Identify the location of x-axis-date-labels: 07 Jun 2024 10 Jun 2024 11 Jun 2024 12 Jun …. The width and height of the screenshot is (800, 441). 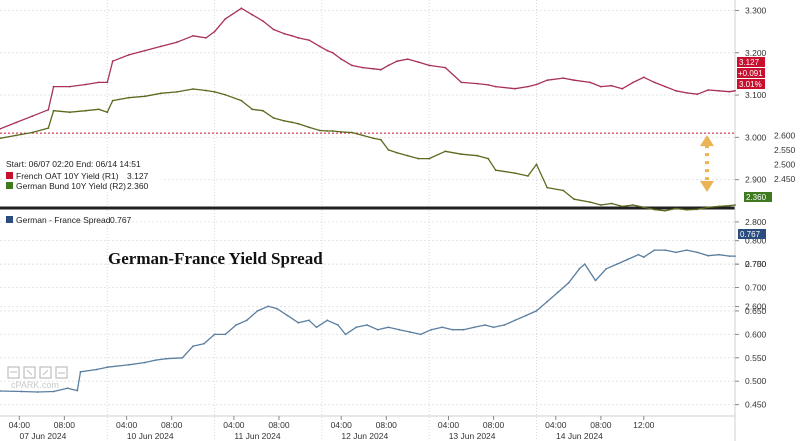
(312, 436).